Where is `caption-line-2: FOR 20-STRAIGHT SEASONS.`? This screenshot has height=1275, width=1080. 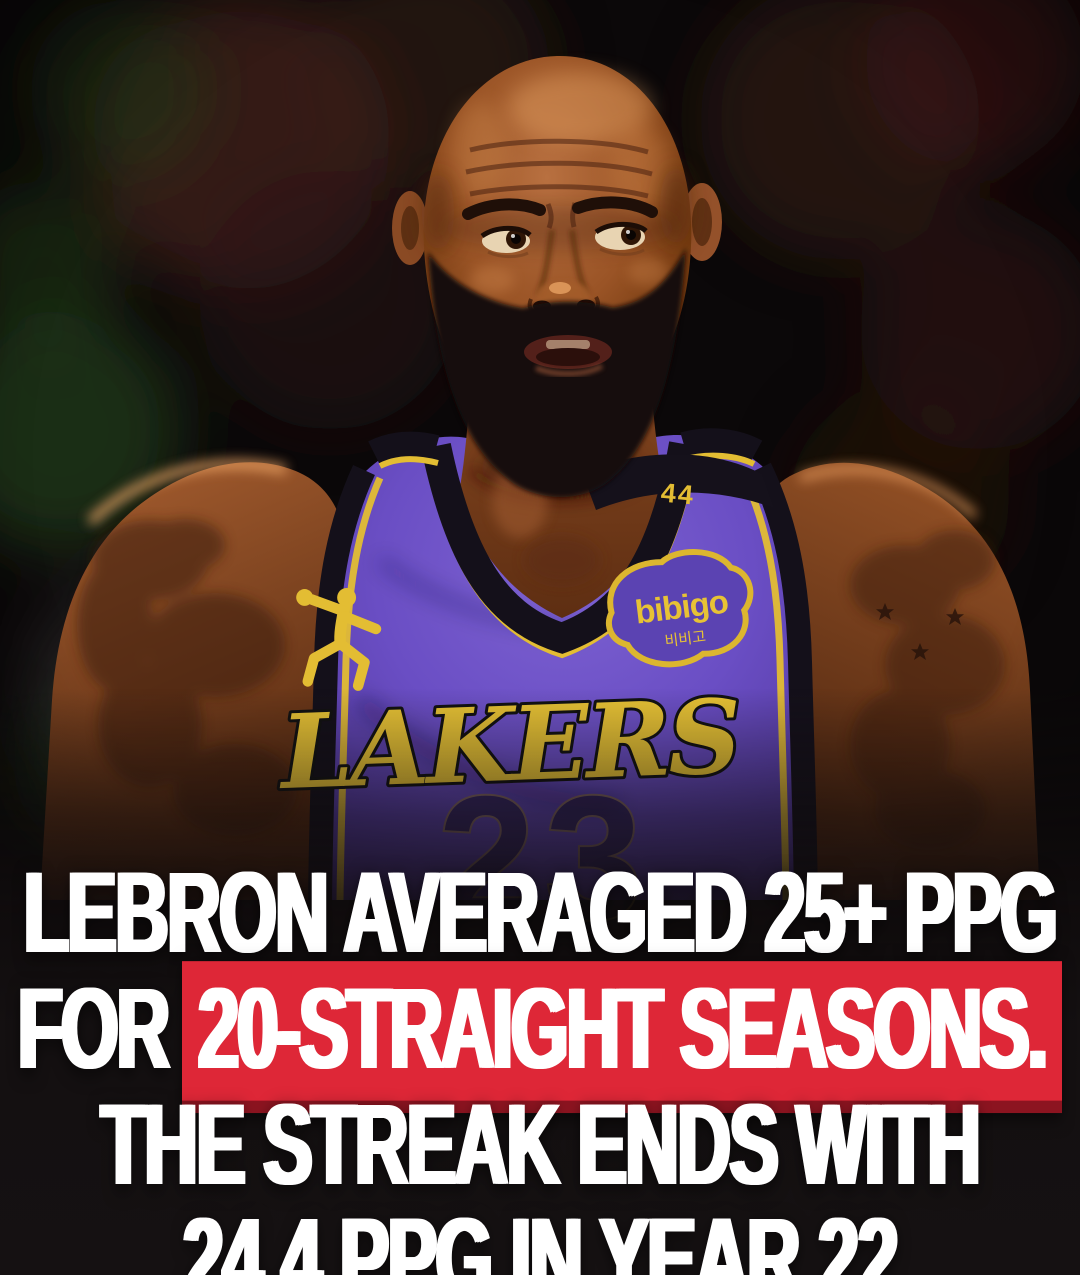 caption-line-2: FOR 20-STRAIGHT SEASONS. is located at coordinates (540, 1031).